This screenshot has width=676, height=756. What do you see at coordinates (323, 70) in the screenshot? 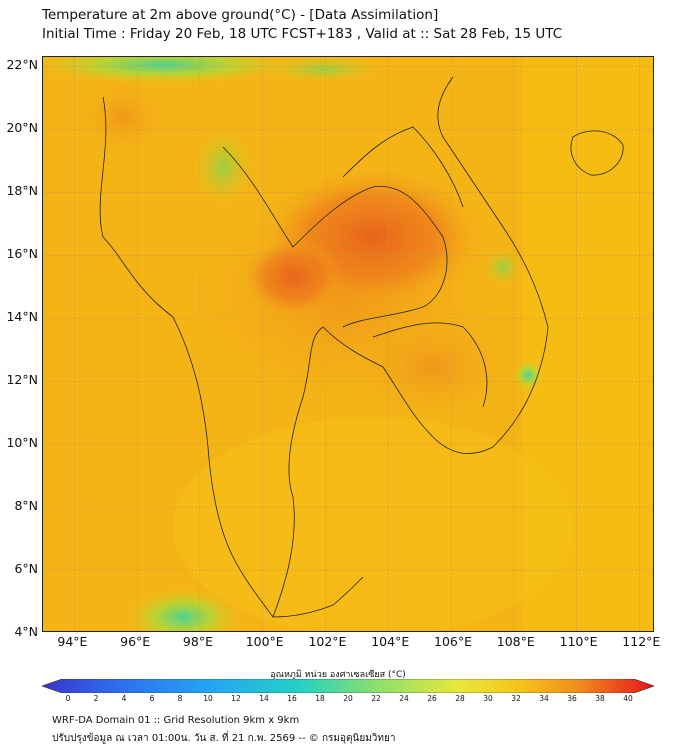
I see `cool-zone-sea-north` at bounding box center [323, 70].